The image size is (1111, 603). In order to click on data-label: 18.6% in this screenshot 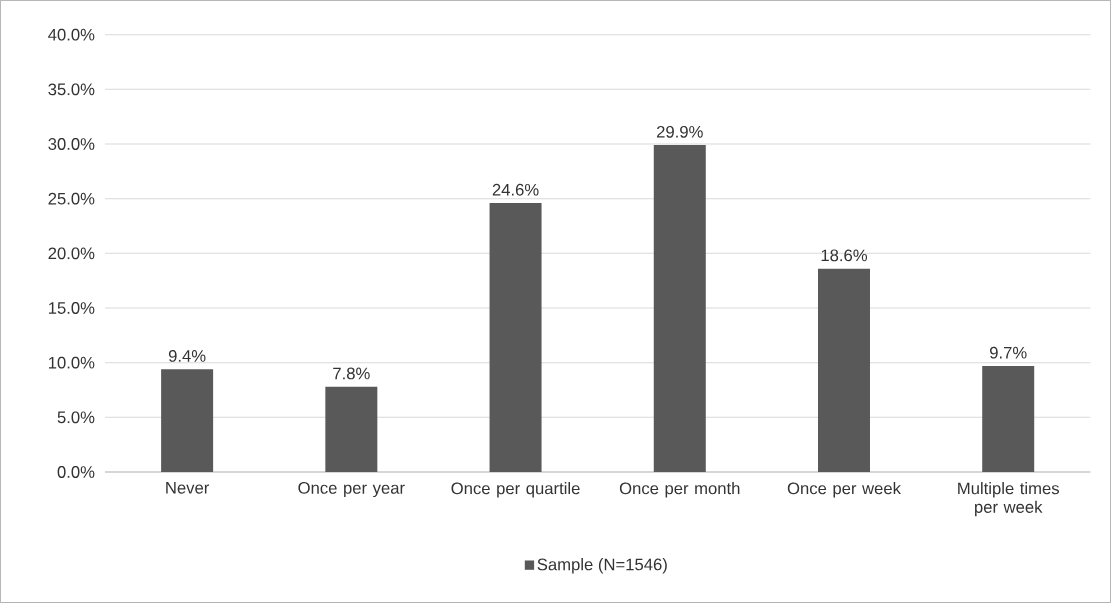, I will do `click(844, 255)`.